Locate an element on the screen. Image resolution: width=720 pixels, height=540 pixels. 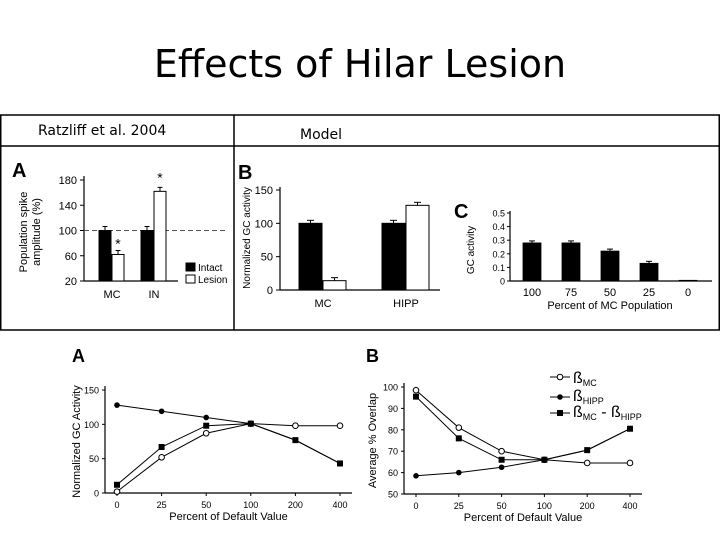
y-tick-label: 180 is located at coordinates (68, 181).